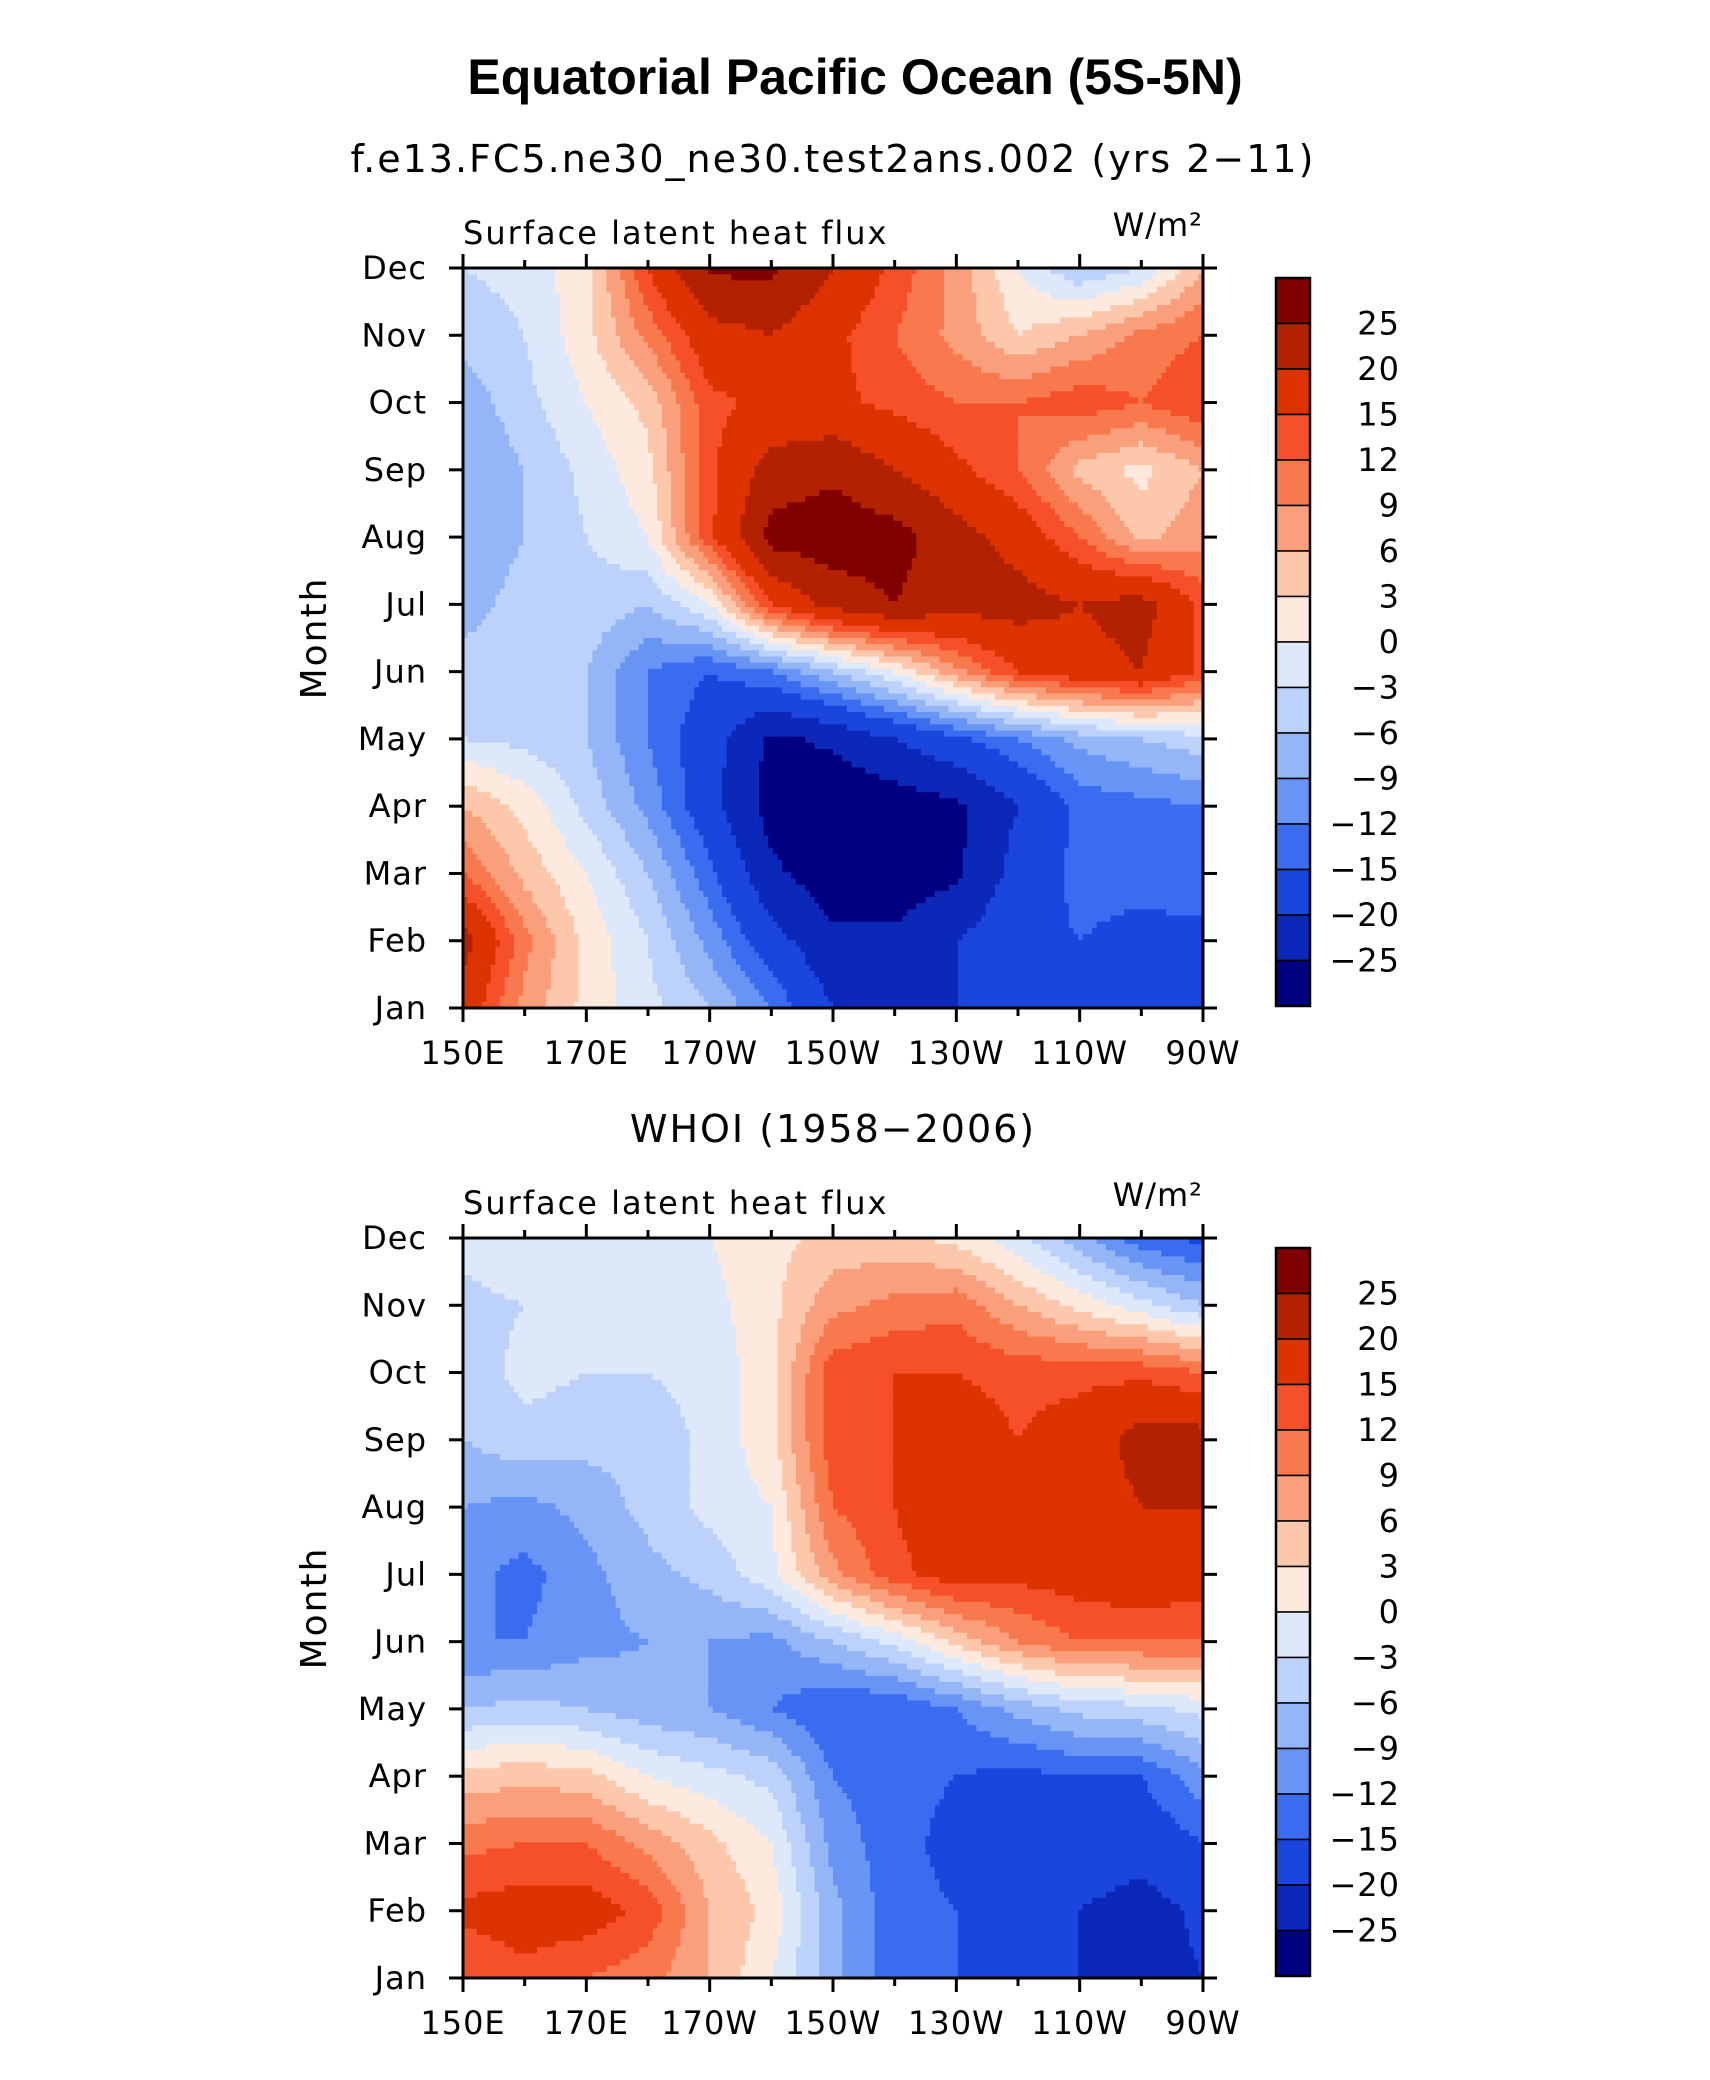 This screenshot has width=1710, height=2080. Describe the element at coordinates (1378, 1385) in the screenshot. I see `colorbar-label: 15` at that location.